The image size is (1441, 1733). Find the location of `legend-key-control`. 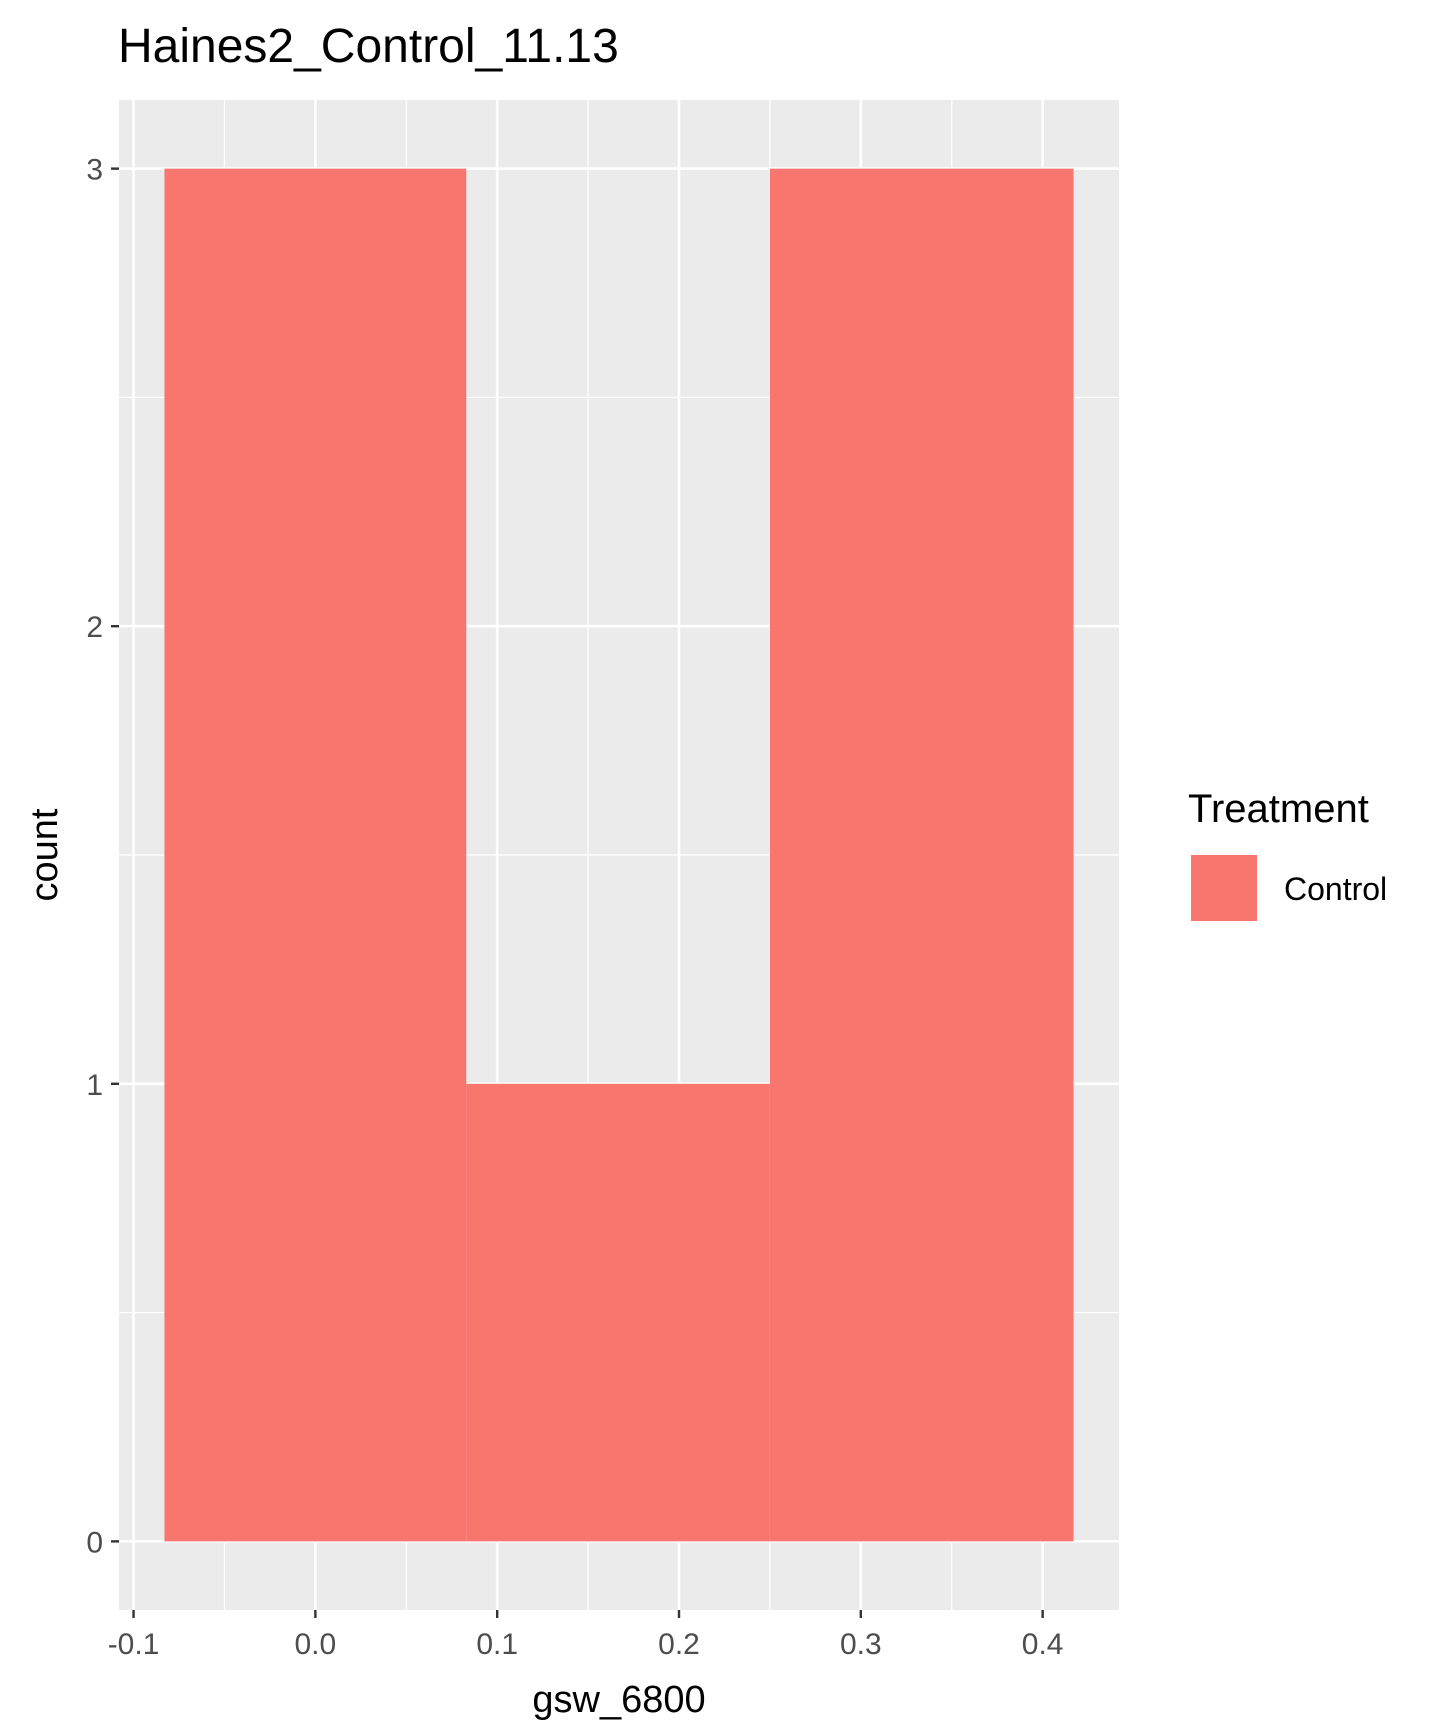

legend-key-control is located at coordinates (1224, 888).